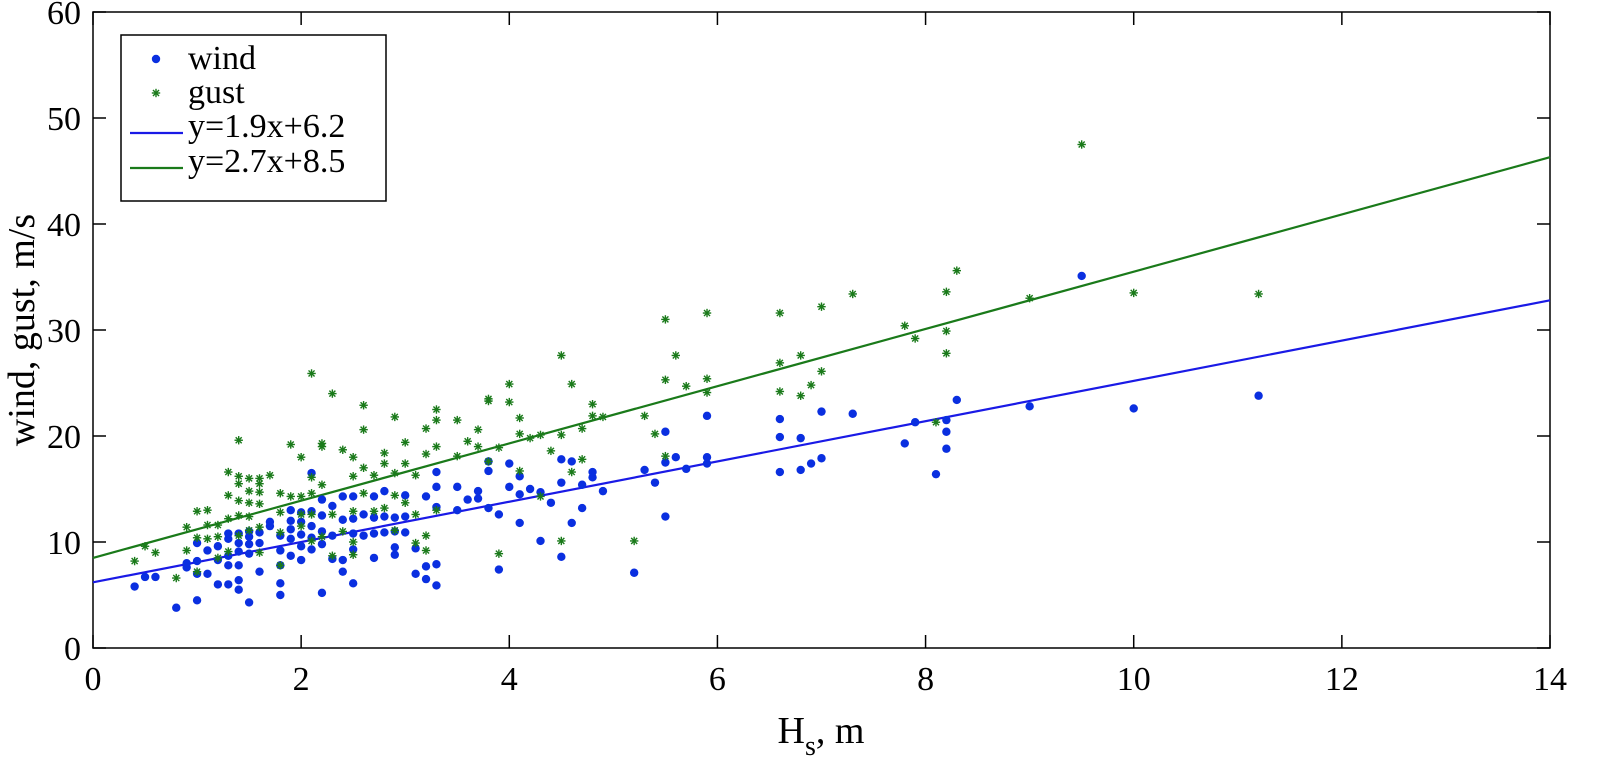 The width and height of the screenshot is (1602, 782). Describe the element at coordinates (222, 58) in the screenshot. I see `legend-label: wind` at that location.